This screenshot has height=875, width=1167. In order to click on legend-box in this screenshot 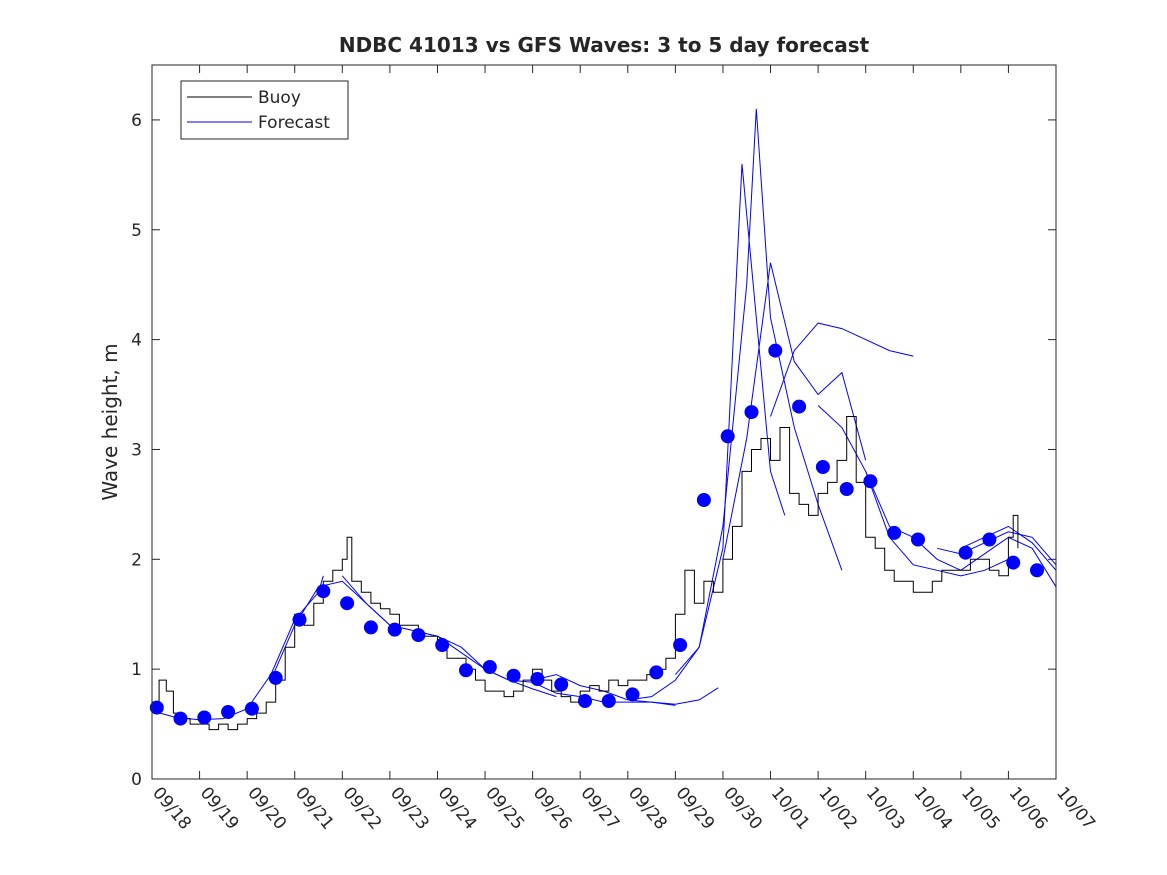, I will do `click(264, 110)`.